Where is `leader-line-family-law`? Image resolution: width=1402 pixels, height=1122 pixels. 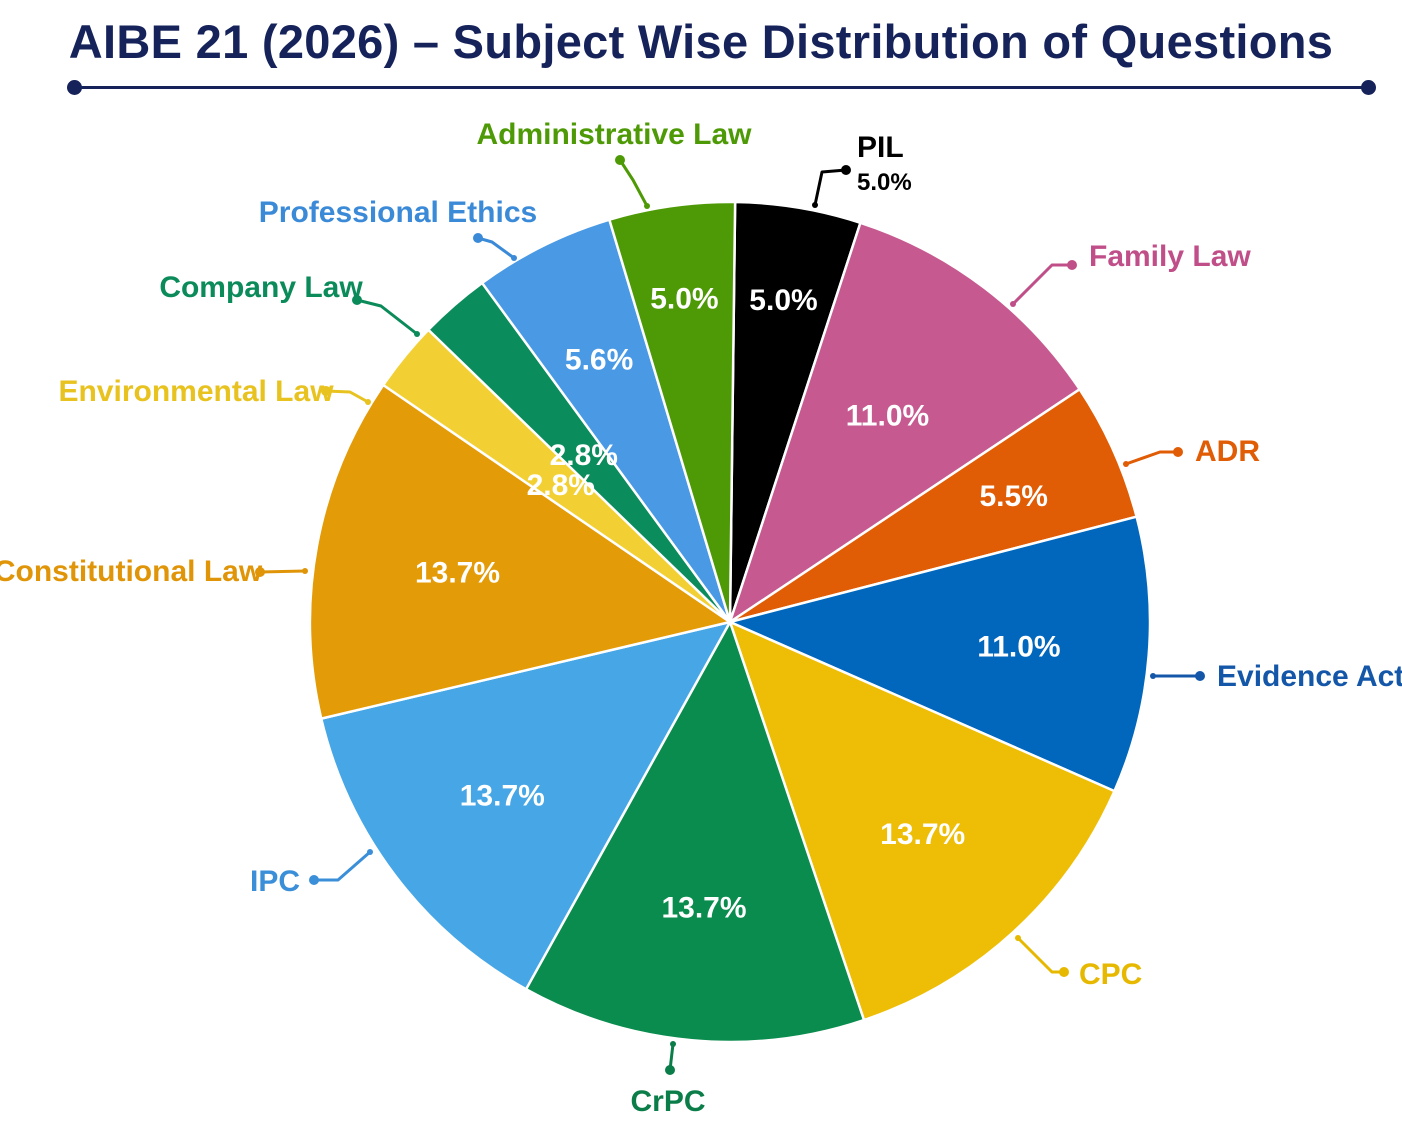
leader-line-family-law is located at coordinates (1042, 284).